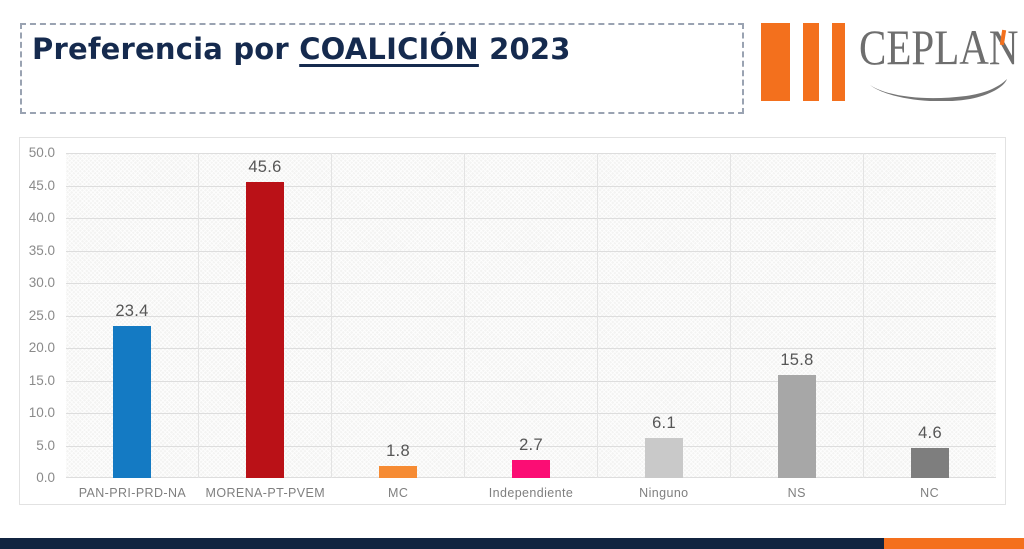 Image resolution: width=1024 pixels, height=549 pixels. What do you see at coordinates (132, 310) in the screenshot?
I see `bar-value-label: 23.4` at bounding box center [132, 310].